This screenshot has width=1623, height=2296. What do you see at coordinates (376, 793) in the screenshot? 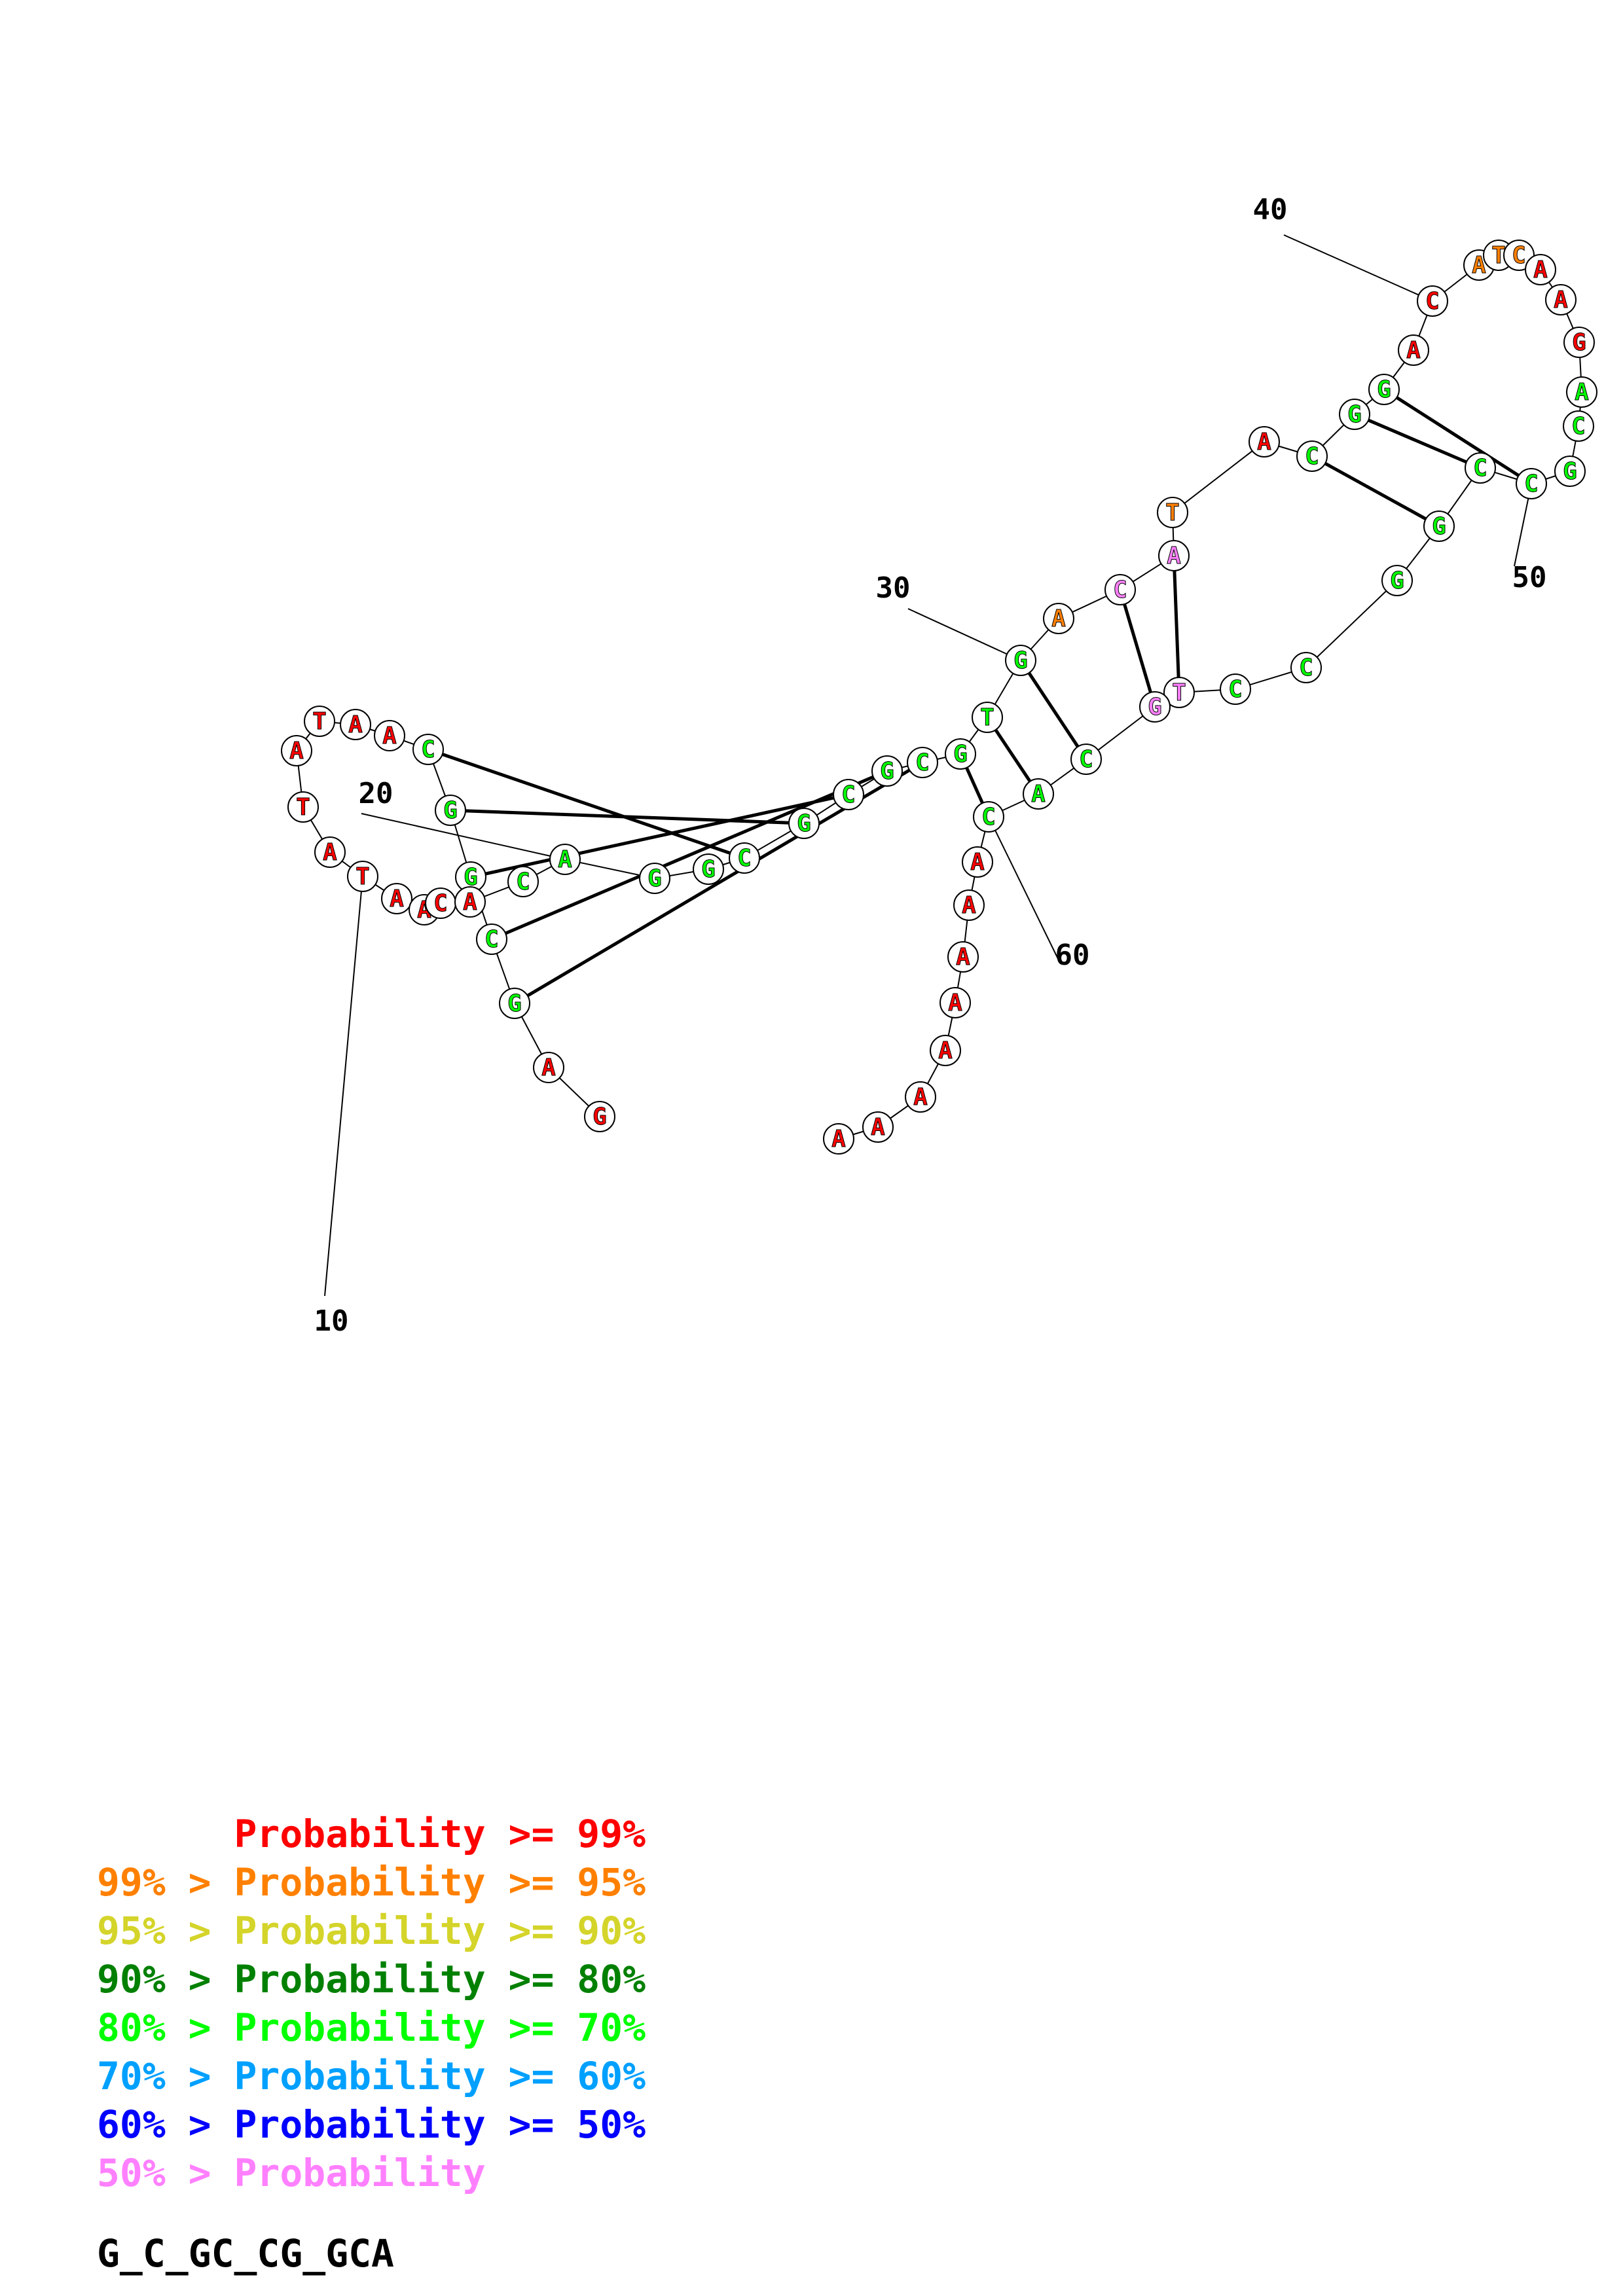
I see `position-label: 20` at bounding box center [376, 793].